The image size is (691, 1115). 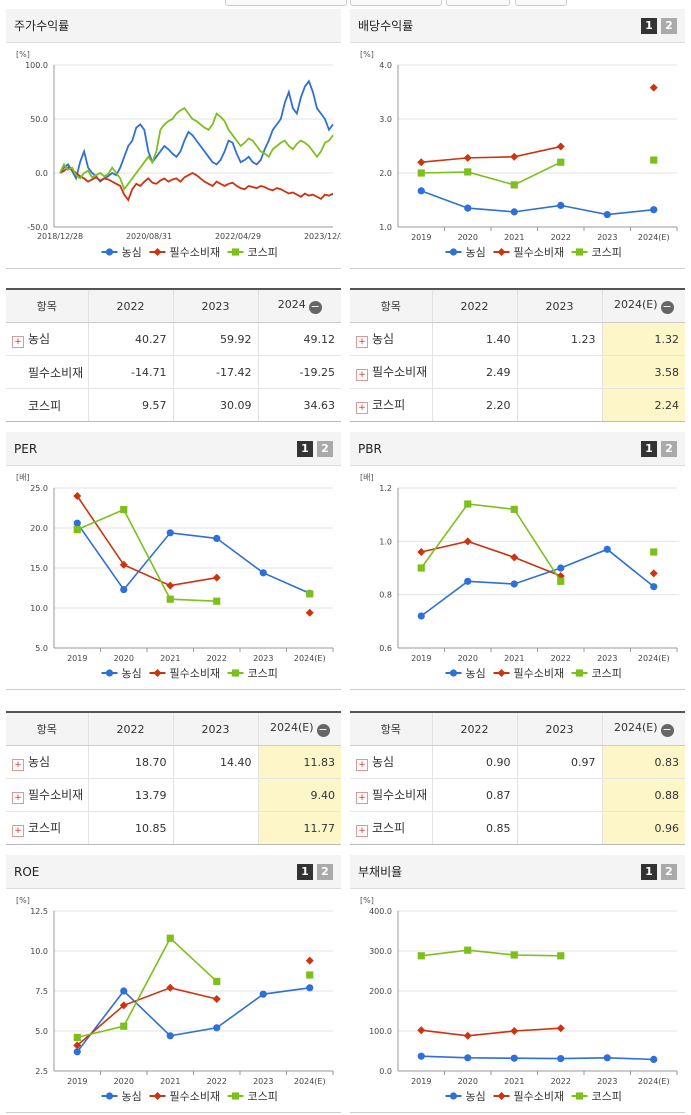 I want to click on x-tick-label: 2019, so click(x=421, y=1081).